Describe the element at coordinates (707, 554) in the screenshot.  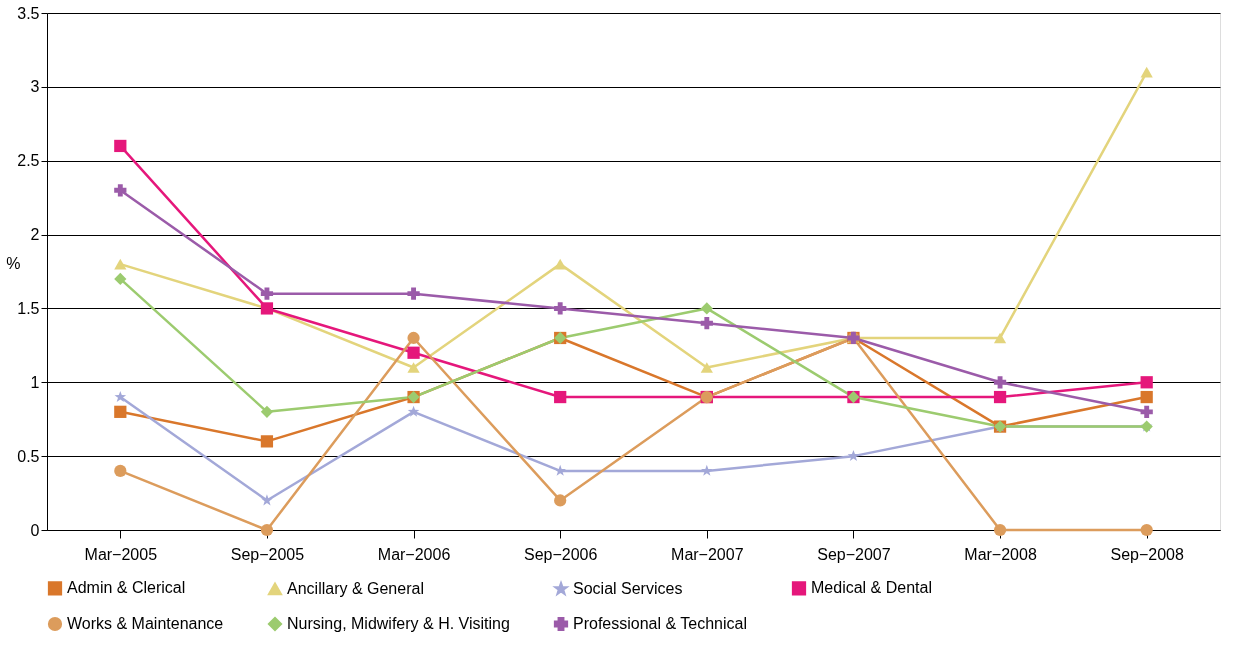
I see `x-tick-label: Mar−2007` at that location.